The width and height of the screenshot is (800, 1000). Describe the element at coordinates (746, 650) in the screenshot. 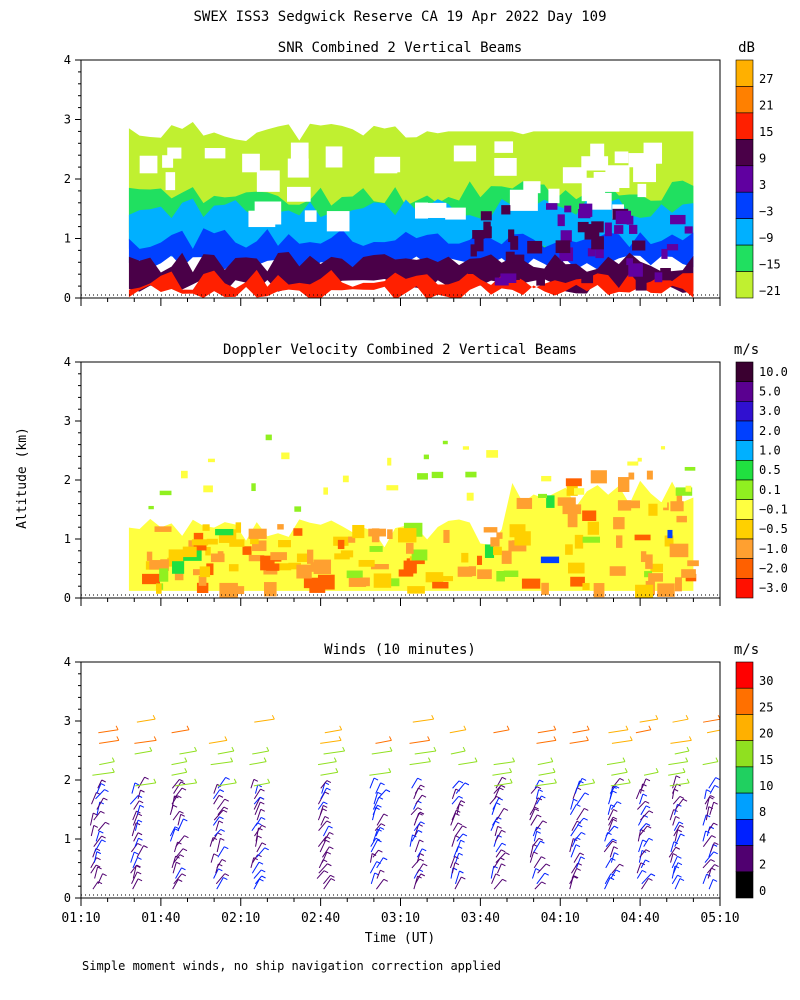

I see `colorbar-unit: m/s` at that location.